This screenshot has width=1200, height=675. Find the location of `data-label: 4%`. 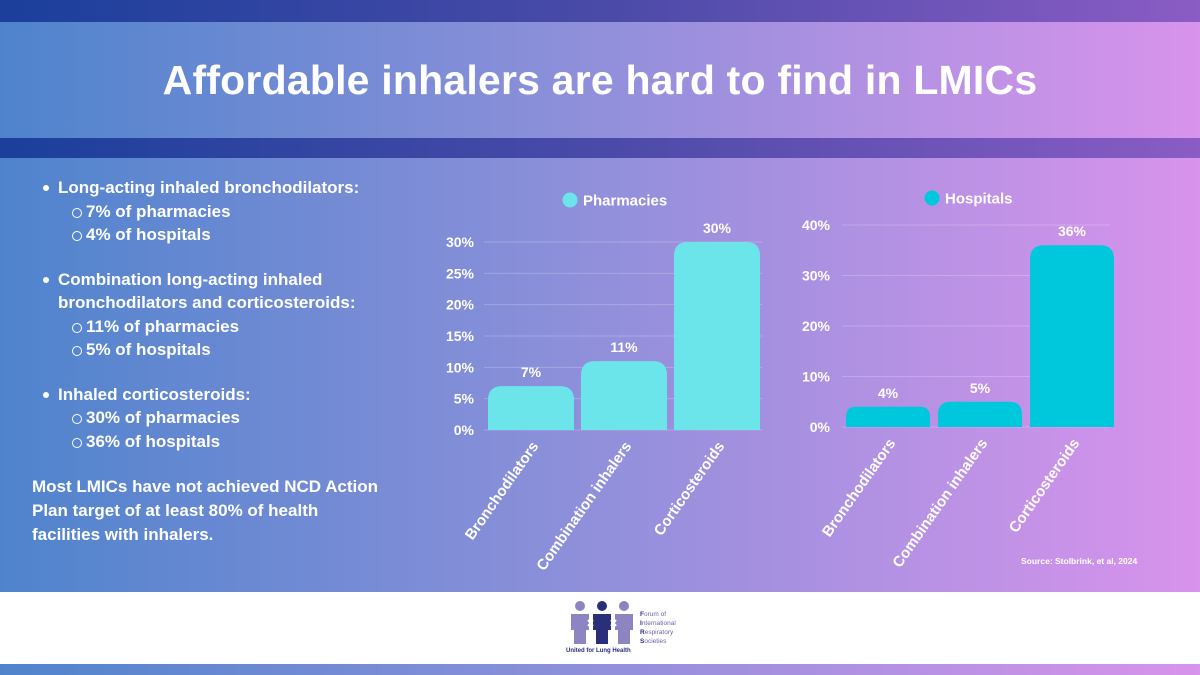

data-label: 4% is located at coordinates (888, 393).